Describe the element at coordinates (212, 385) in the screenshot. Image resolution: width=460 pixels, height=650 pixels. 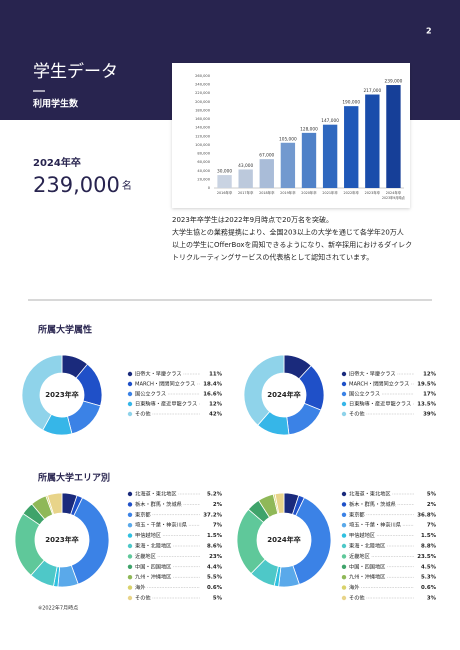
I see `legend-value: 18.4%` at that location.